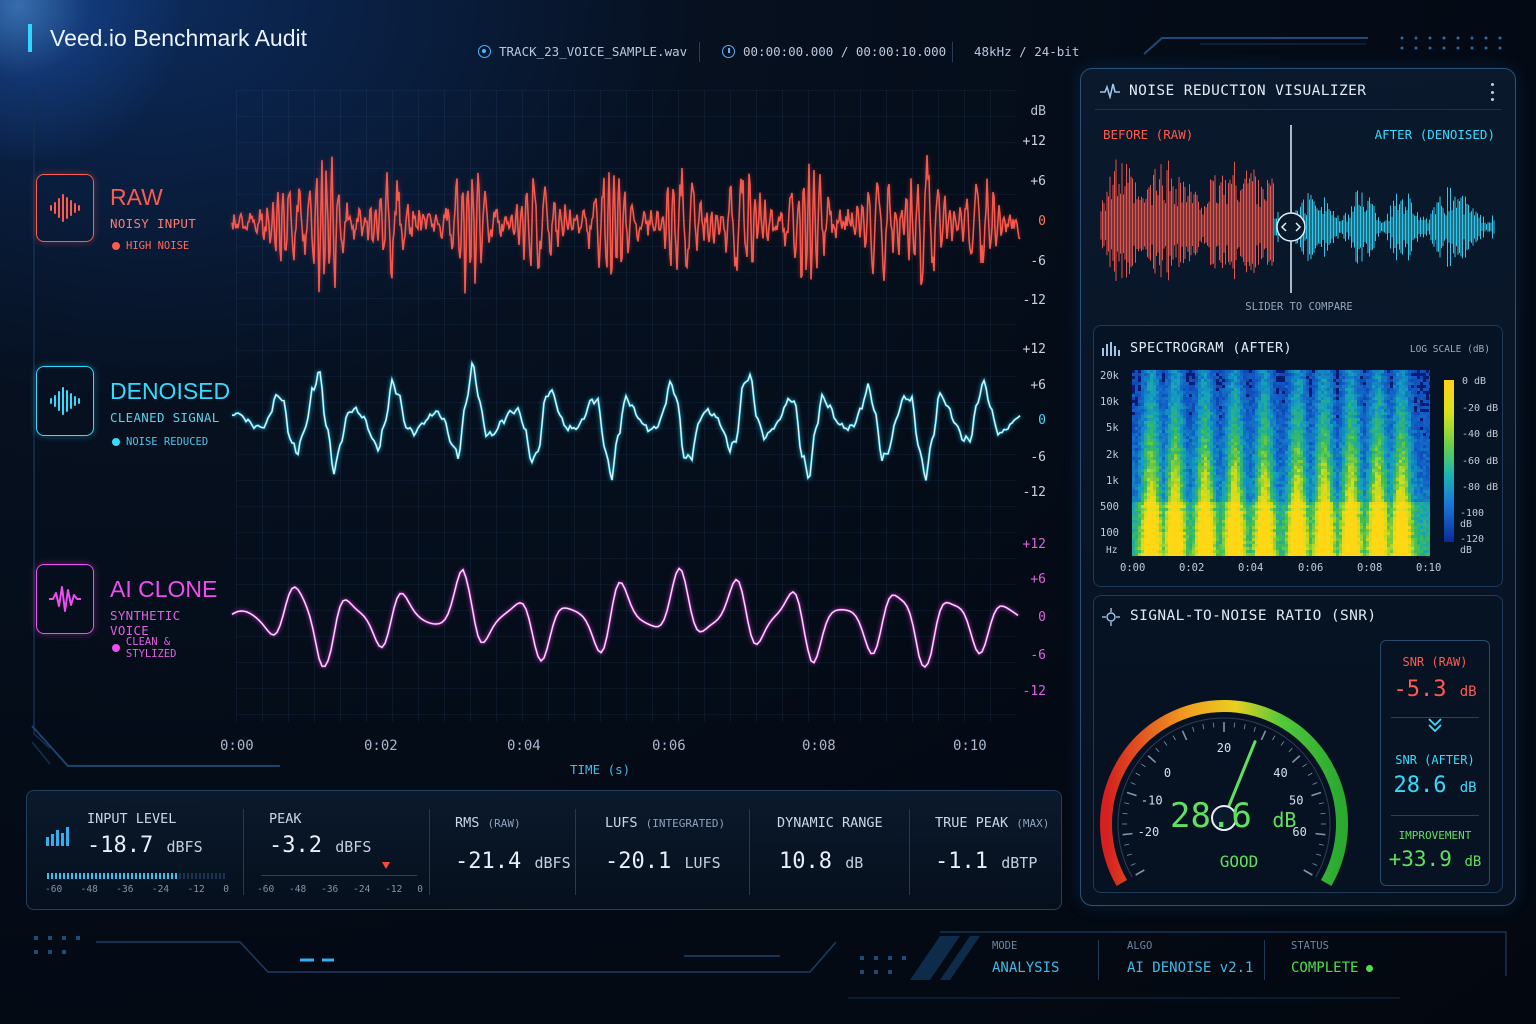 The height and width of the screenshot is (1024, 1536). I want to click on before-after-compare, so click(1299, 215).